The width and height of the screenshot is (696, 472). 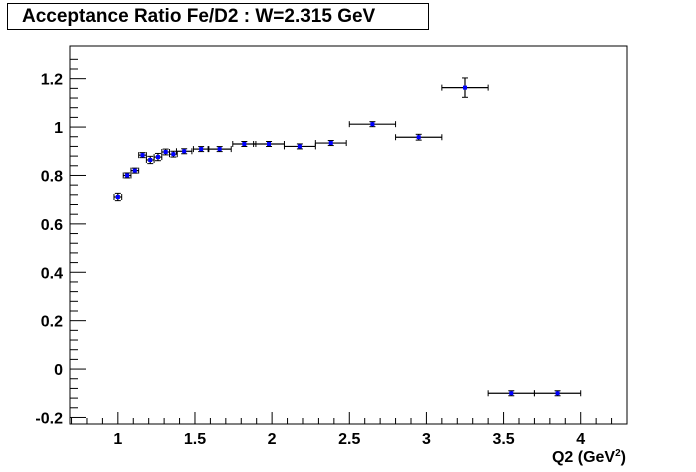 What do you see at coordinates (52, 273) in the screenshot?
I see `y-tick-label: 0.4` at bounding box center [52, 273].